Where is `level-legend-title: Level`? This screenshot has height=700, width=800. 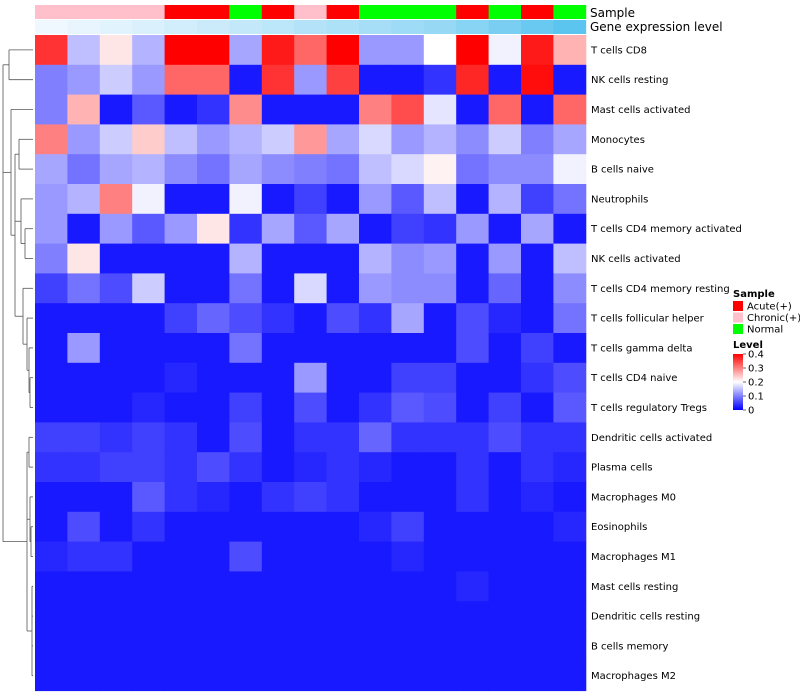 level-legend-title: Level is located at coordinates (748, 345).